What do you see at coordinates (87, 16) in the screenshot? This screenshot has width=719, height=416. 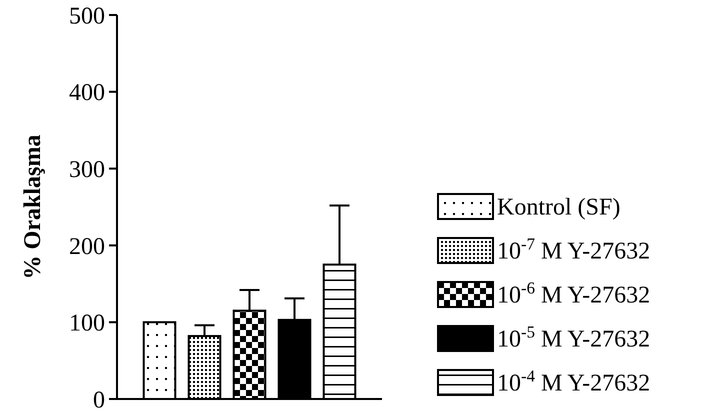 I see `y-tick-label: 500` at bounding box center [87, 16].